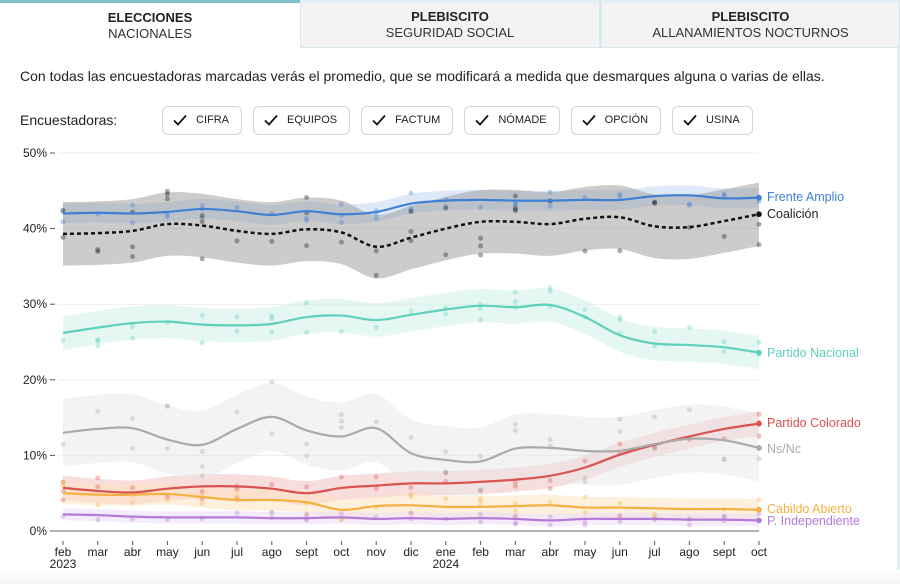  I want to click on pollster-filter-label: Encuestadoras:, so click(69, 120).